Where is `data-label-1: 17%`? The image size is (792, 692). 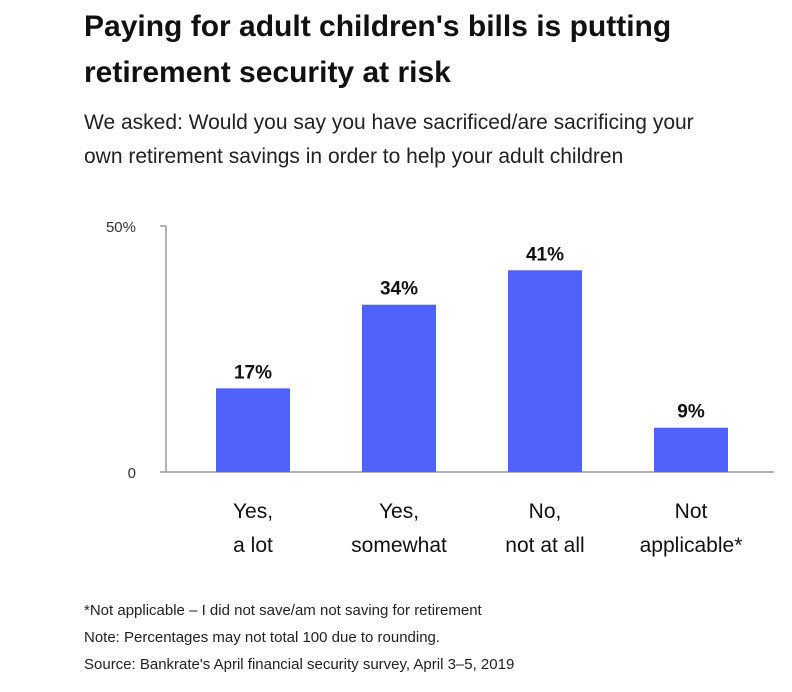
data-label-1: 17% is located at coordinates (253, 372).